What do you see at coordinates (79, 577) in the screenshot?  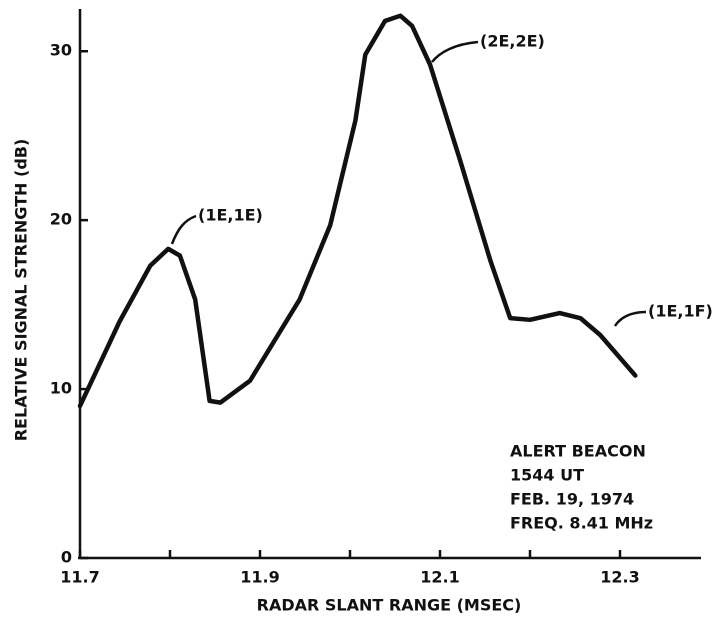 I see `x-tick-label: 11.7` at bounding box center [79, 577].